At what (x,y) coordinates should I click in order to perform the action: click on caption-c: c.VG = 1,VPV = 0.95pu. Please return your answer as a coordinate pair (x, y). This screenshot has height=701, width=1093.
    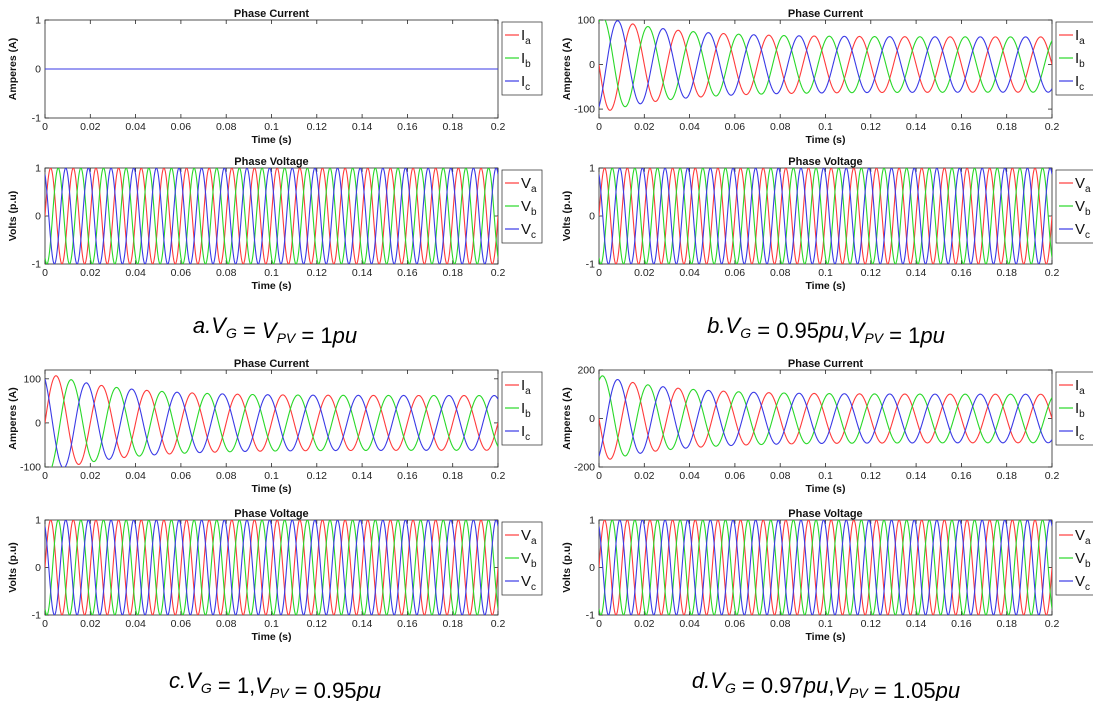
    Looking at the image, I should click on (275, 684).